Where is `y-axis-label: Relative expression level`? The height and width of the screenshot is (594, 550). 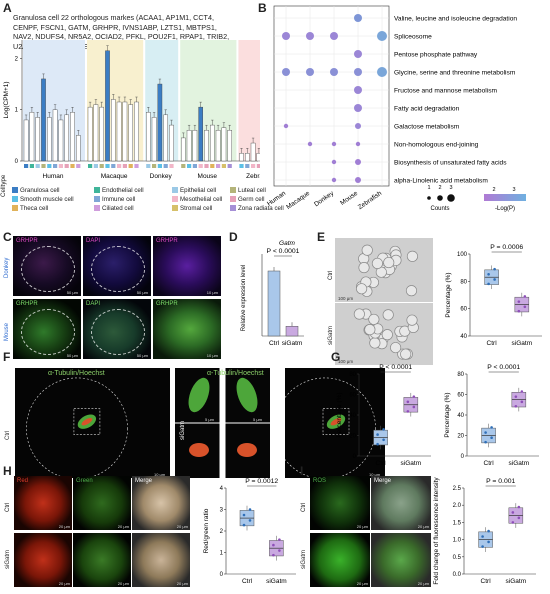 y-axis-label: Relative expression level is located at coordinates (244, 298).